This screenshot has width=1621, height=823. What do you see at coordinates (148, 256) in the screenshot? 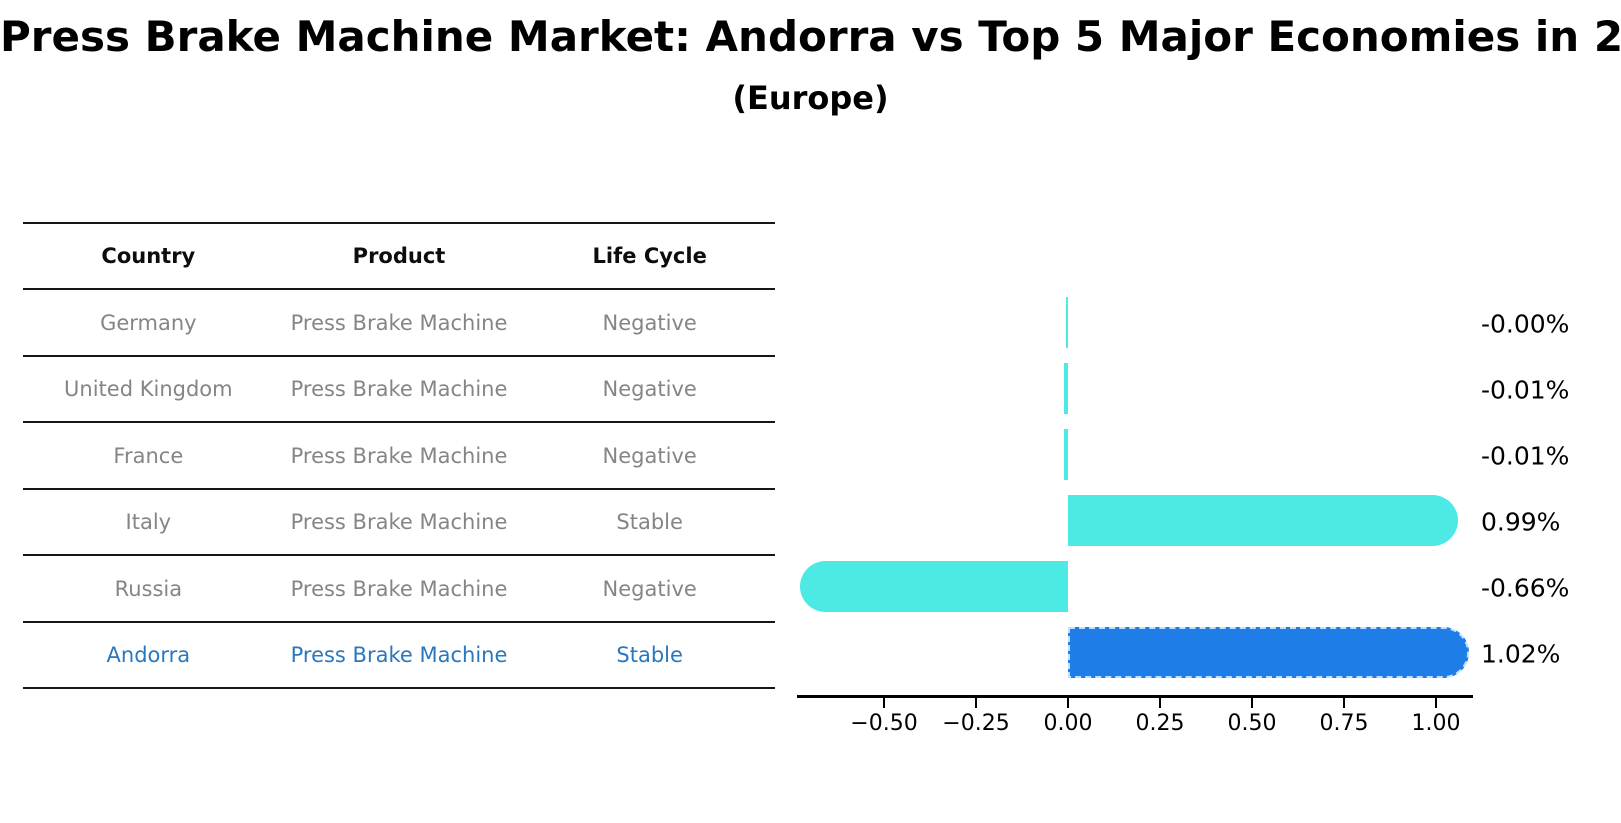
I see `column-header-country: Country` at bounding box center [148, 256].